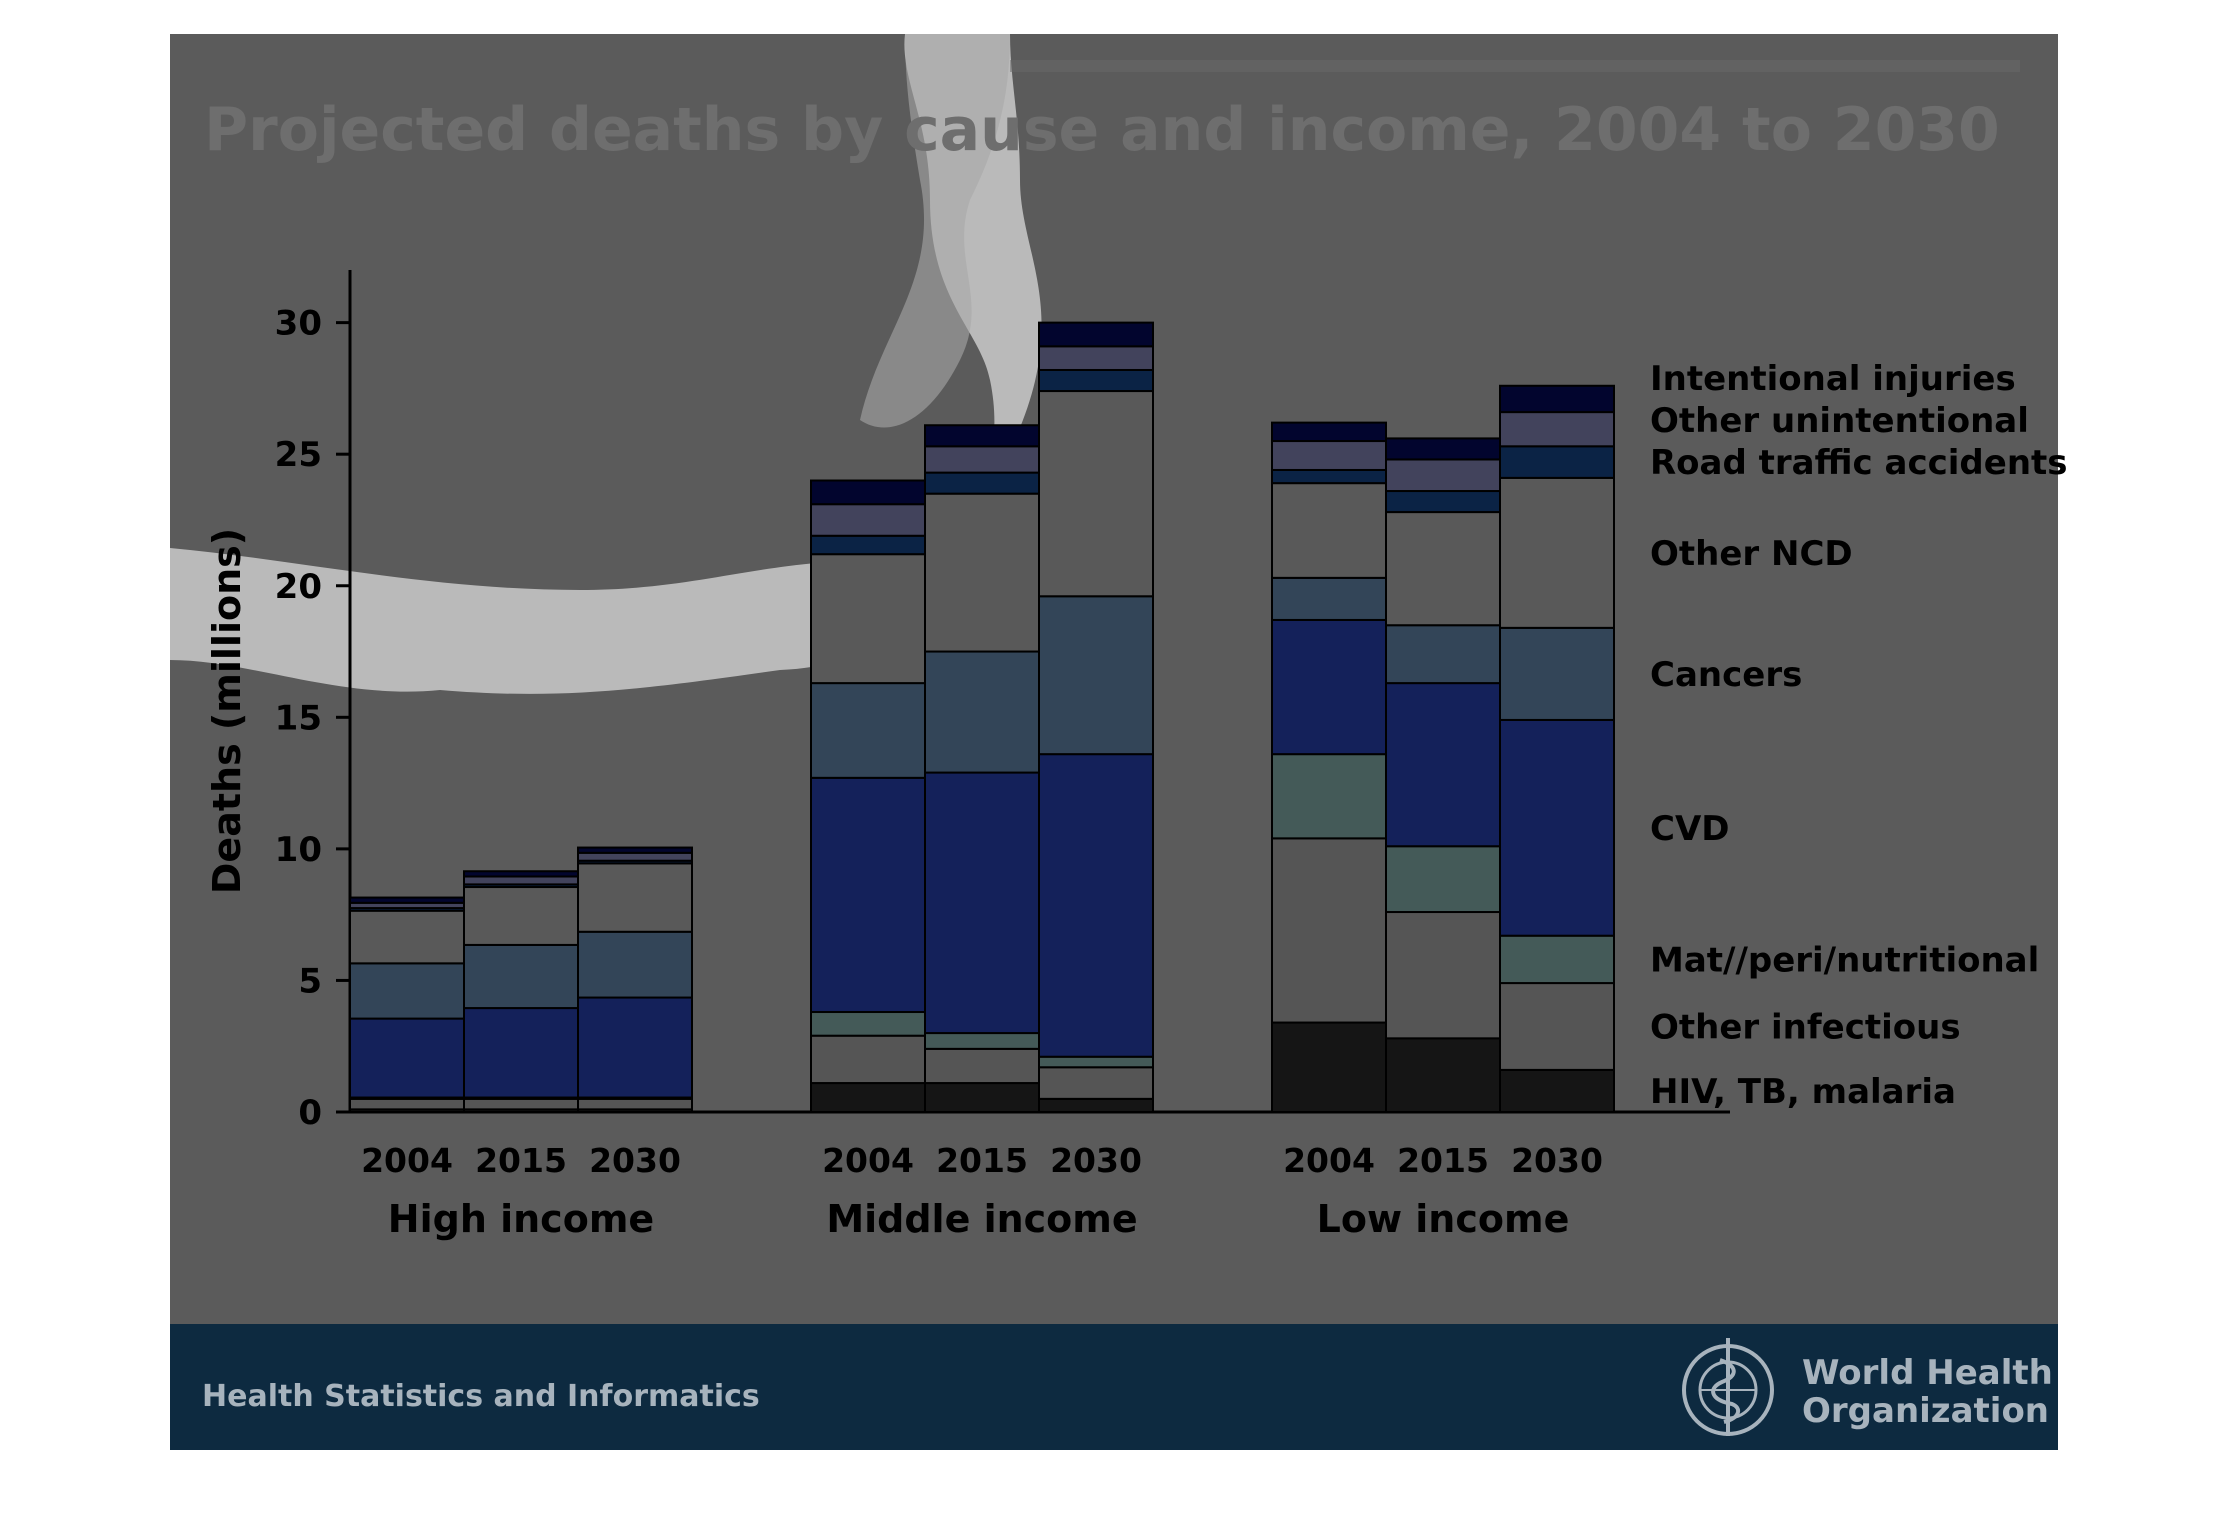 The width and height of the screenshot is (2216, 1530). I want to click on y-tick-label: 30, so click(298, 324).